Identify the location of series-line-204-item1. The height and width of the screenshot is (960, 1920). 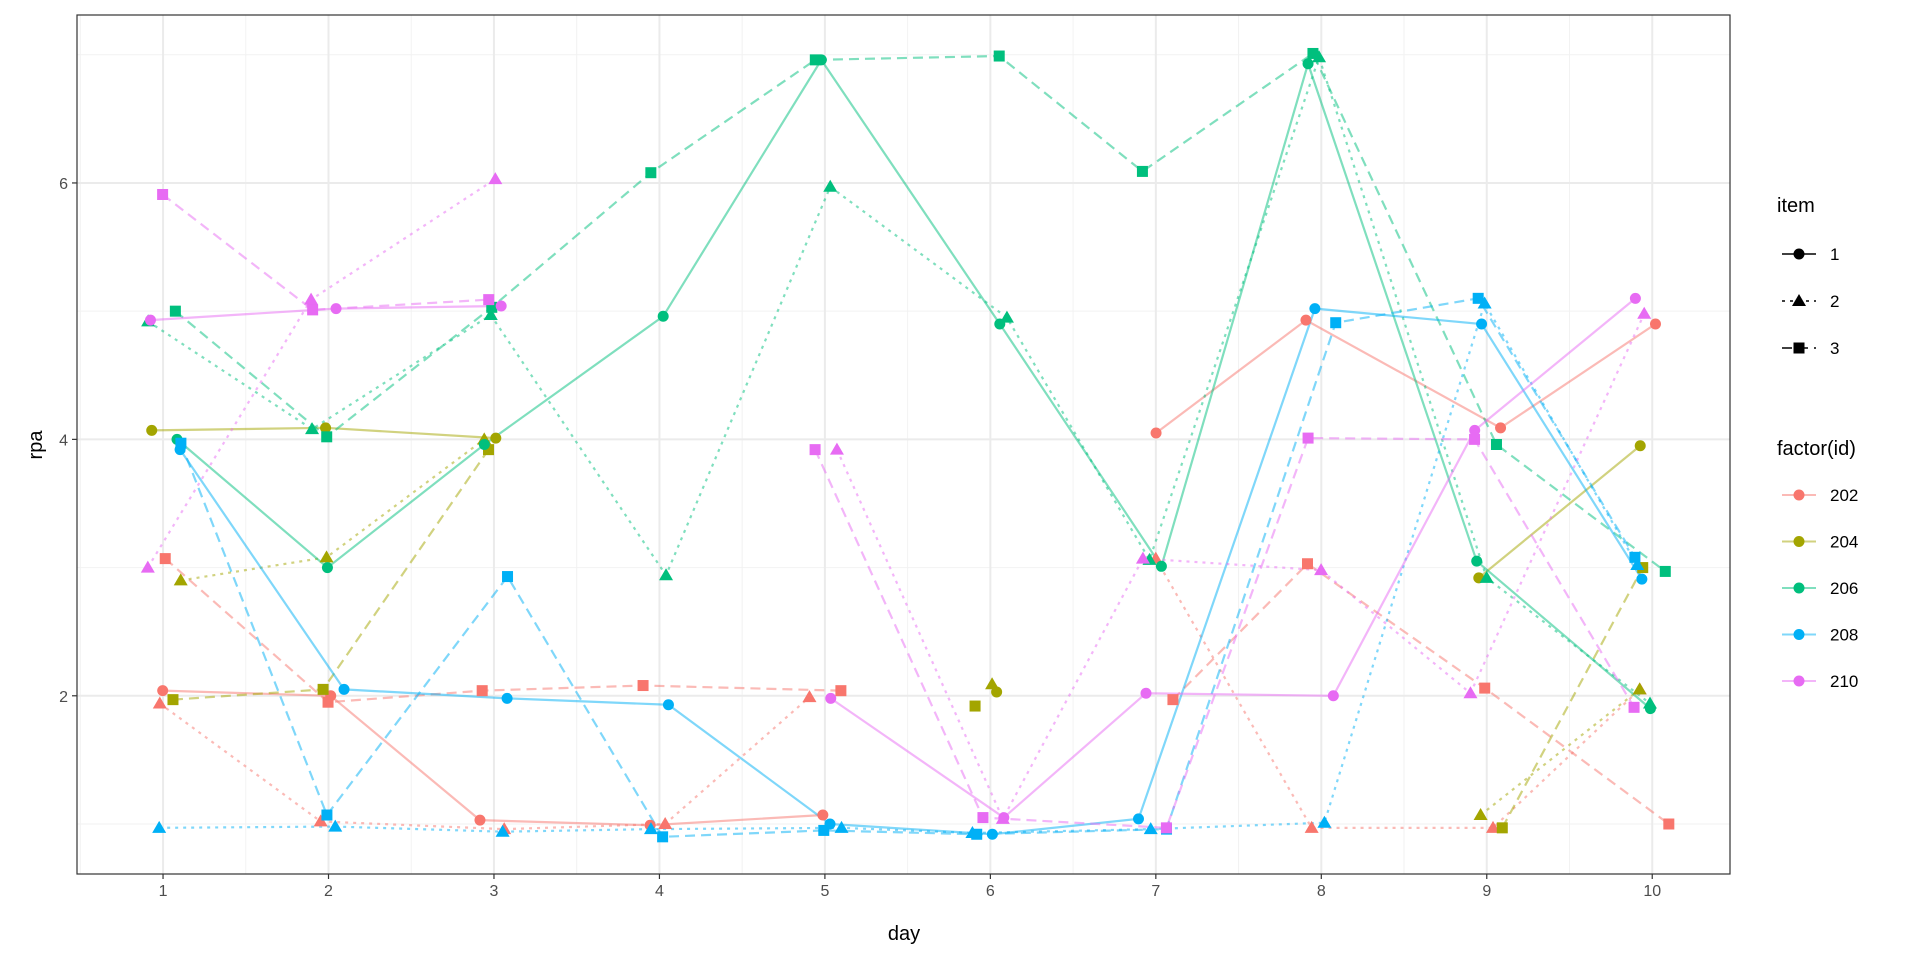
(1559, 511).